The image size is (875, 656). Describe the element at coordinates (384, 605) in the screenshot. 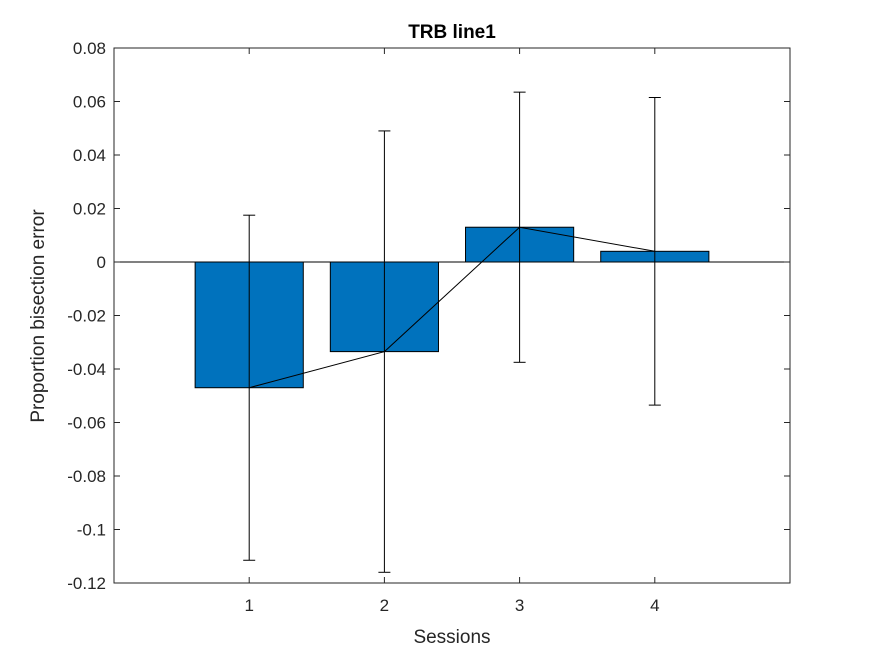

I see `x-tick-label: 2` at that location.